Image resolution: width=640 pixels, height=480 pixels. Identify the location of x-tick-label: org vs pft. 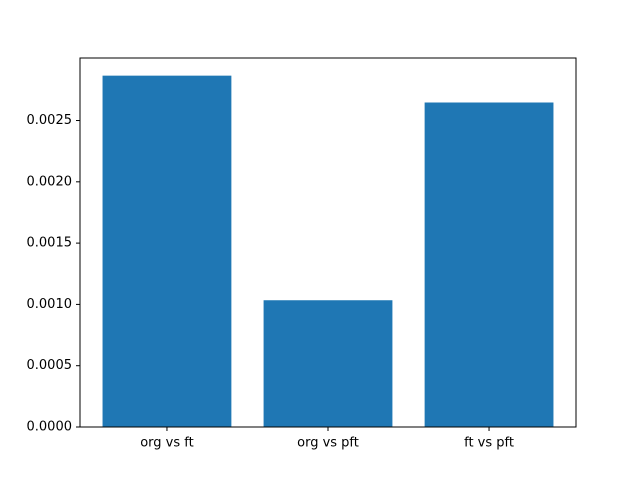
(328, 443).